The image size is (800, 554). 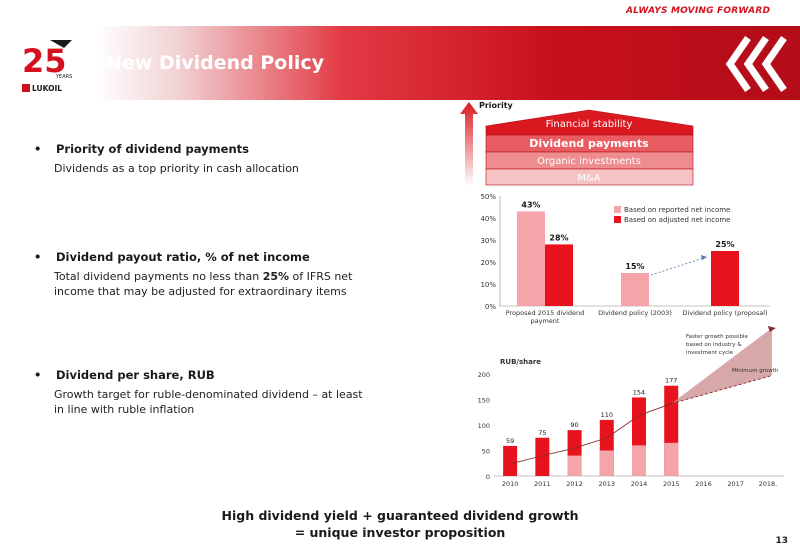 What do you see at coordinates (558, 237) in the screenshot?
I see `data-label: 28%` at bounding box center [558, 237].